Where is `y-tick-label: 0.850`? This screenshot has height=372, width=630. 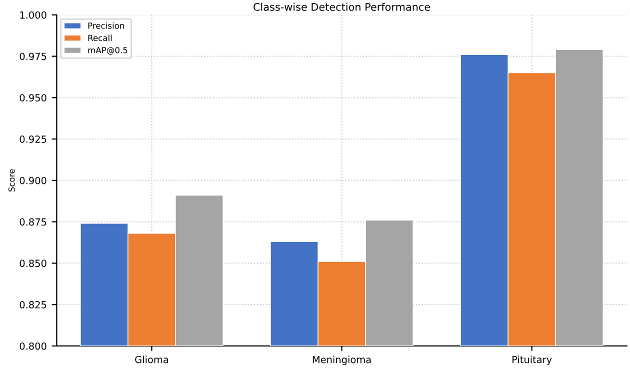
y-tick-label: 0.850 is located at coordinates (33, 264).